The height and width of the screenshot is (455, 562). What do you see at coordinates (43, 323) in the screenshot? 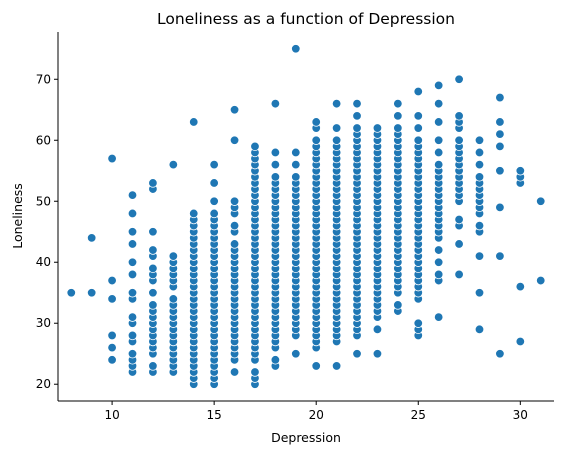
I see `y-tick-label: 30` at bounding box center [43, 323].